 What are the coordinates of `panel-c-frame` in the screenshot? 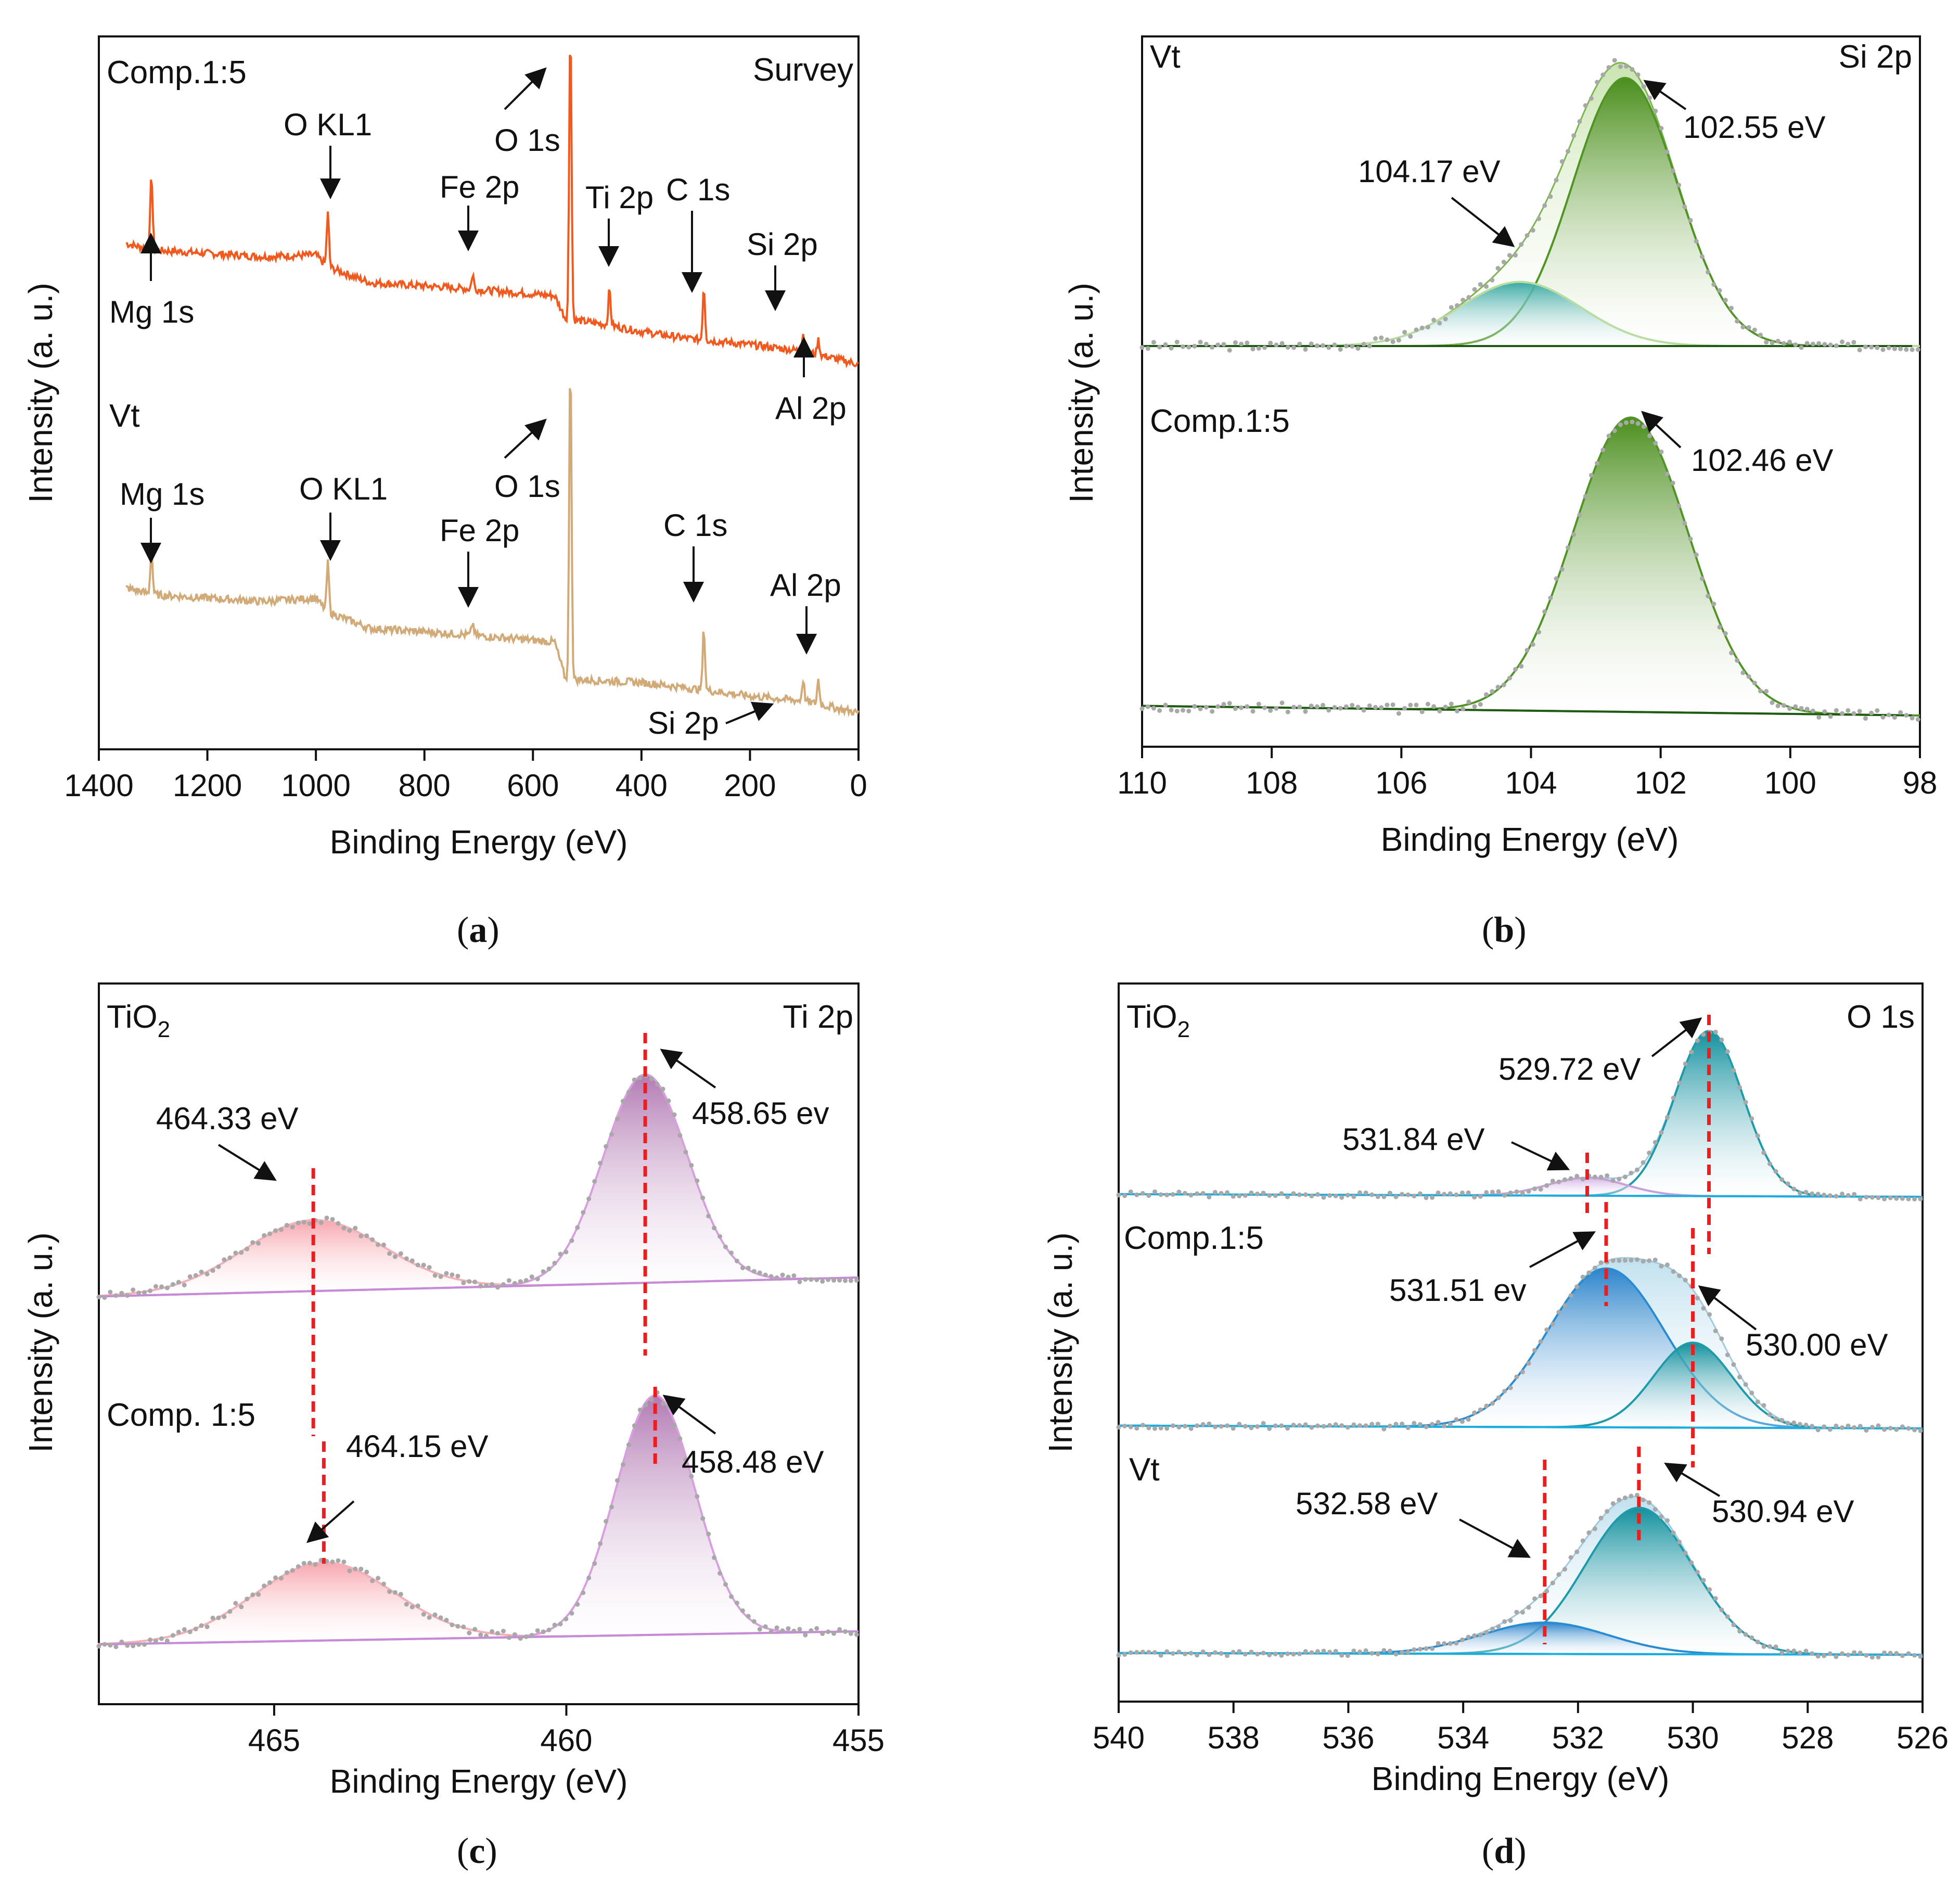 It's located at (479, 1344).